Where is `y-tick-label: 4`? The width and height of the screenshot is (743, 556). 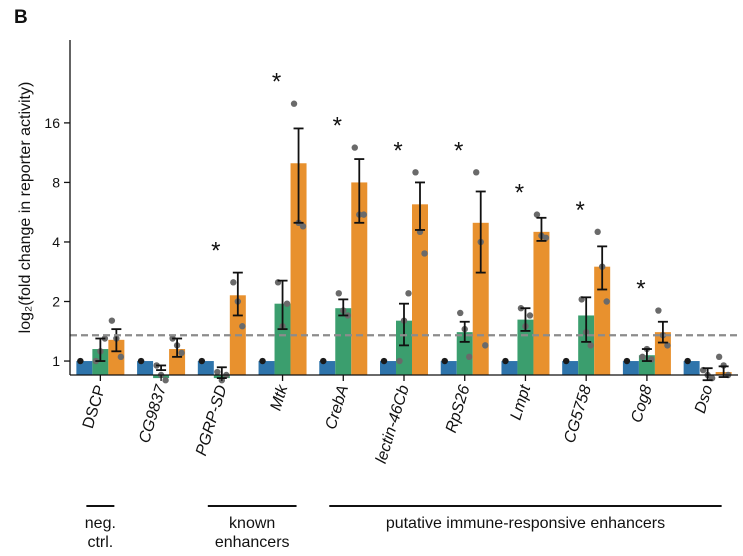
y-tick-label: 4 is located at coordinates (56, 242).